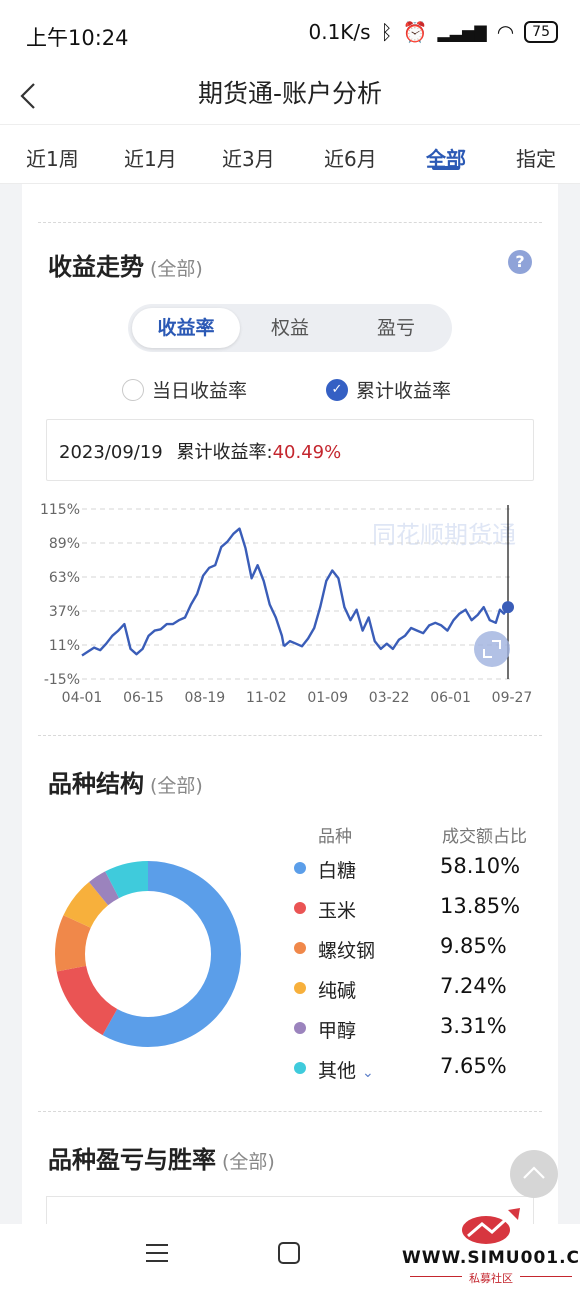 This screenshot has width=580, height=1289. I want to click on info-date: 2023/09/19, so click(111, 452).